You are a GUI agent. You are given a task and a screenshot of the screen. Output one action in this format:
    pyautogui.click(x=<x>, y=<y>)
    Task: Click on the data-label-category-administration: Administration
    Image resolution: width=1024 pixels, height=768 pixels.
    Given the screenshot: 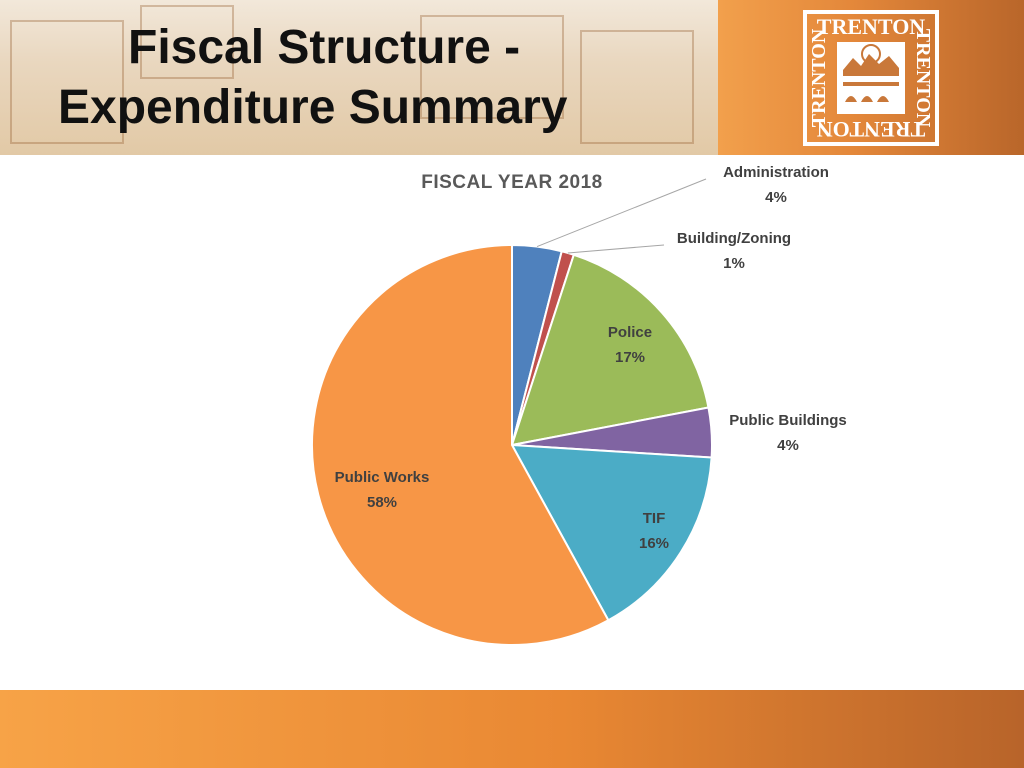 What is the action you would take?
    pyautogui.click(x=776, y=172)
    